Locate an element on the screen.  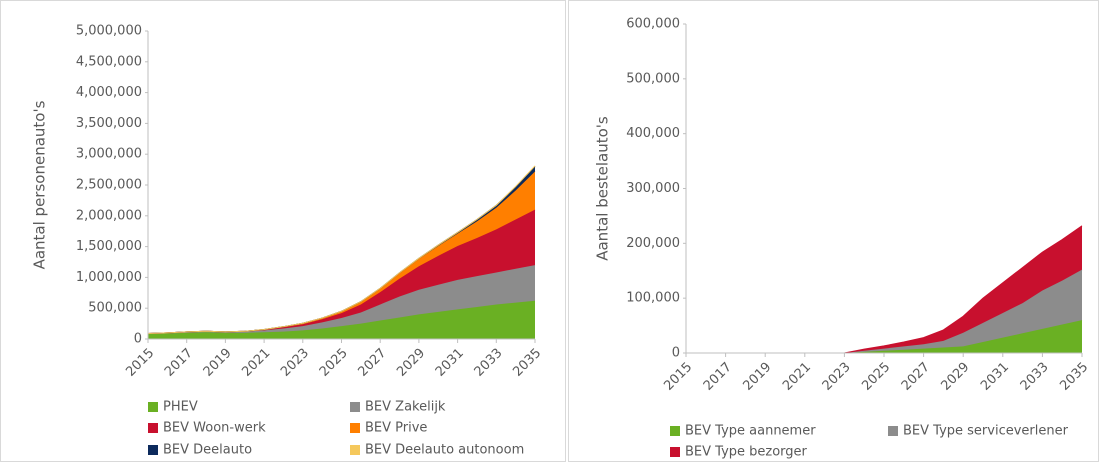
legend-label: BEV Prive is located at coordinates (396, 428).